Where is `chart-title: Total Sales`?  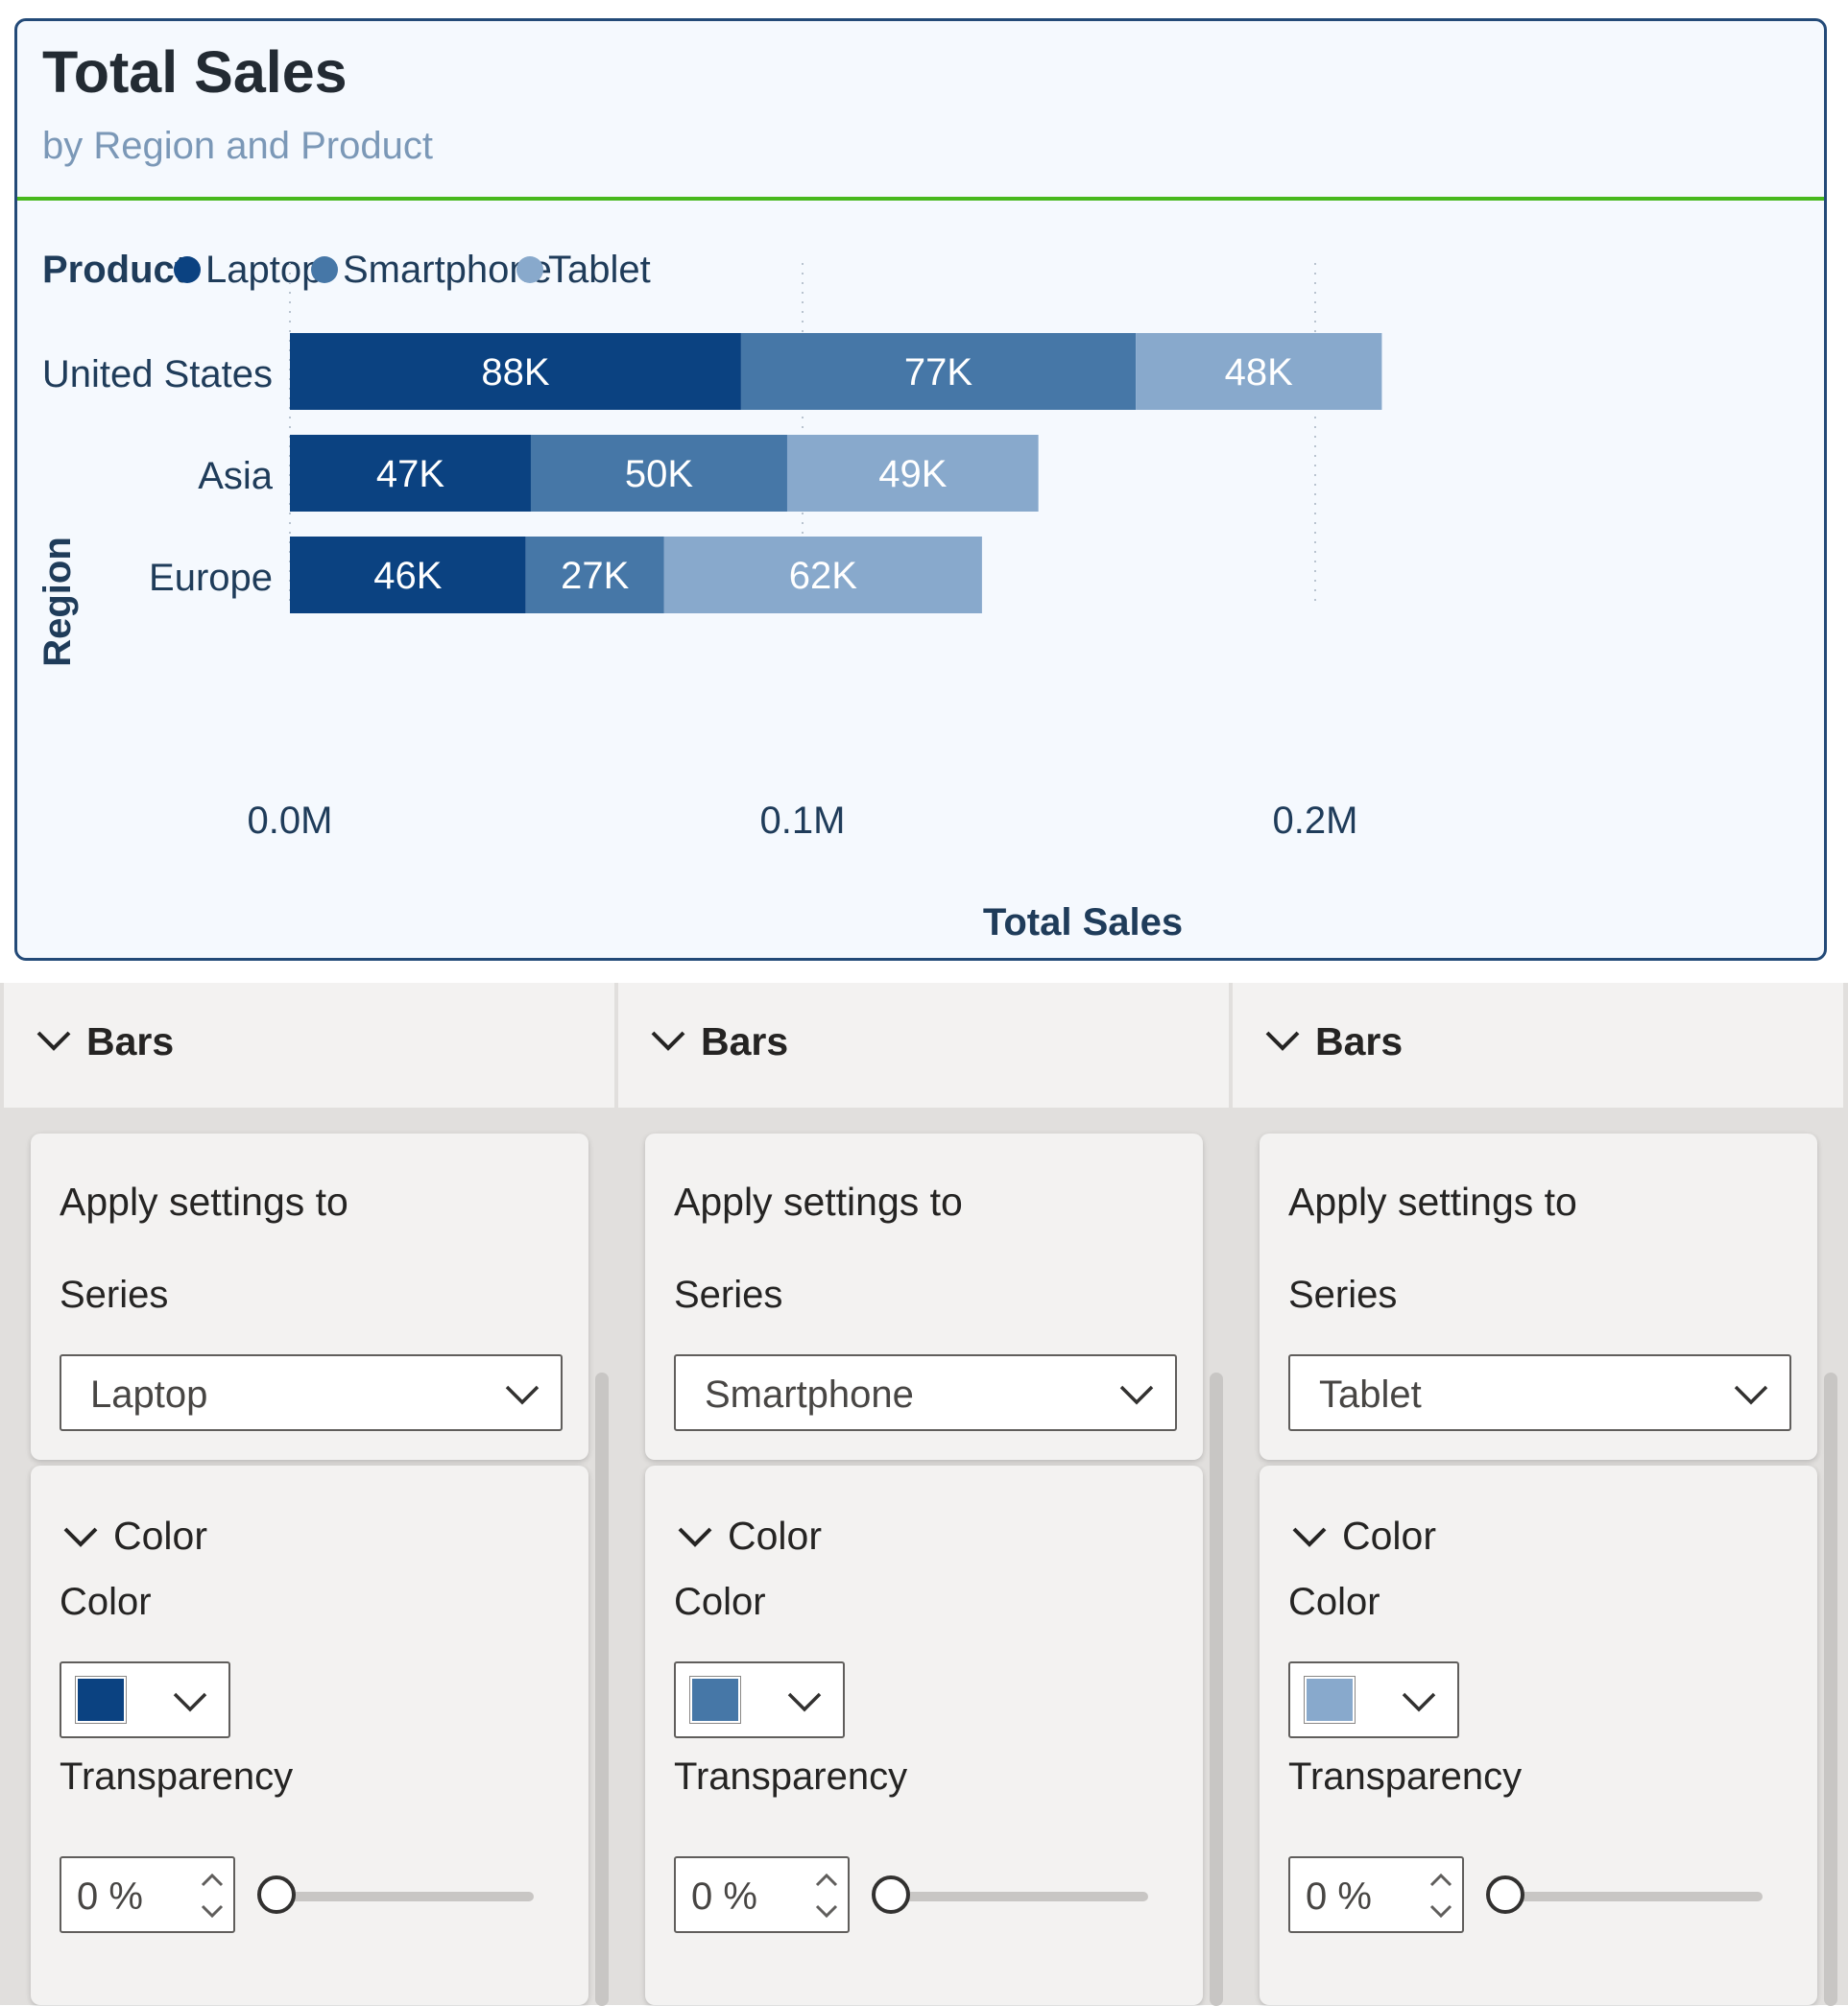
chart-title: Total Sales is located at coordinates (195, 72).